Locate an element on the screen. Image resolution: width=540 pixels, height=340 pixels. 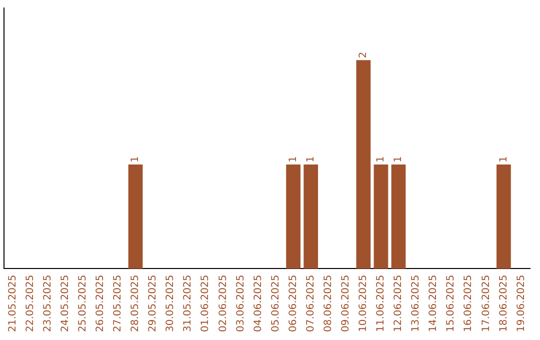
x-tick-label: 06.06.2025 is located at coordinates (293, 303).